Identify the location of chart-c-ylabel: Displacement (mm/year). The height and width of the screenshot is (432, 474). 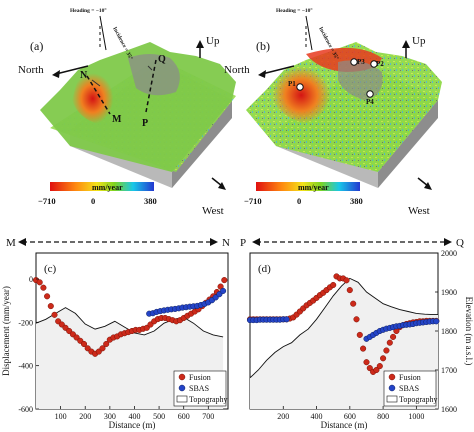
(6, 331).